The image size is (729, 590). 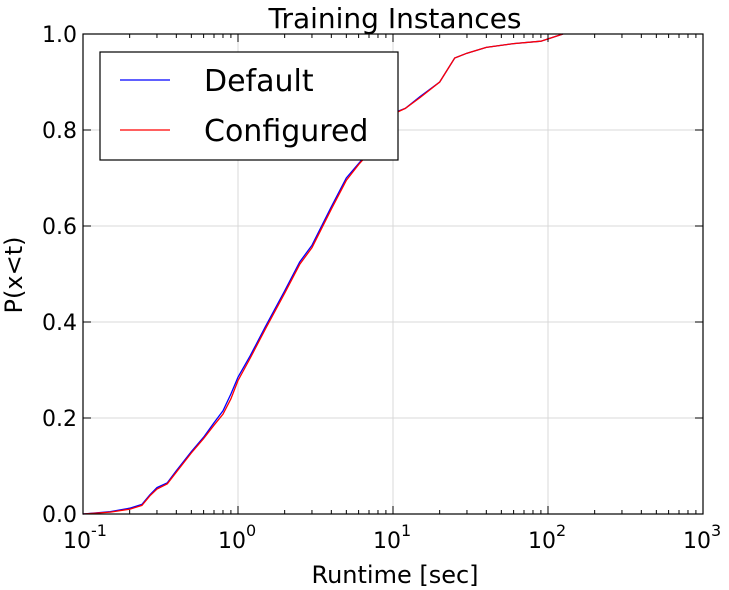 What do you see at coordinates (251, 530) in the screenshot?
I see `x-tick-label-exponent: 0` at bounding box center [251, 530].